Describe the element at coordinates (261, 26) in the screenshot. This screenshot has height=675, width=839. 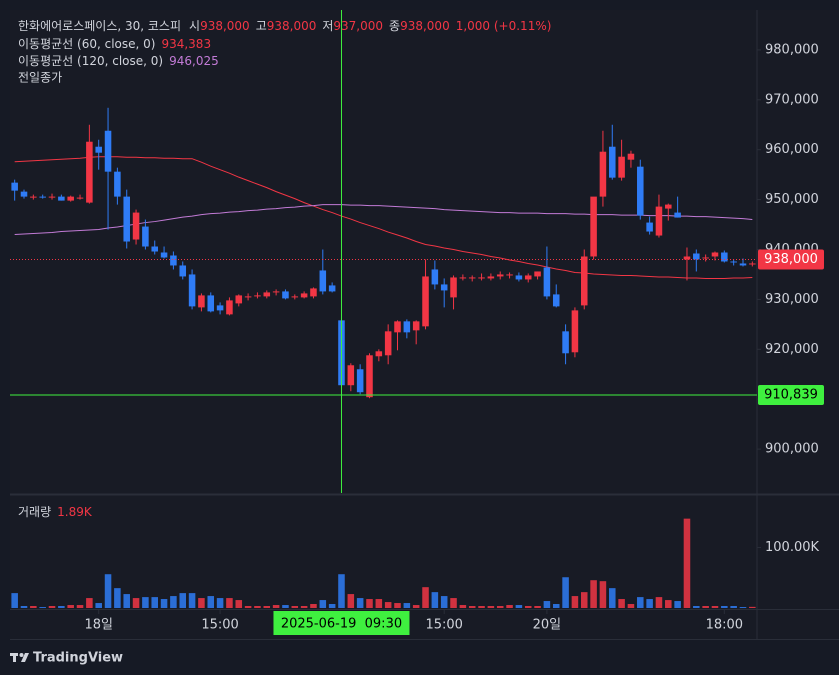
I see `ohlc-key: 고` at that location.